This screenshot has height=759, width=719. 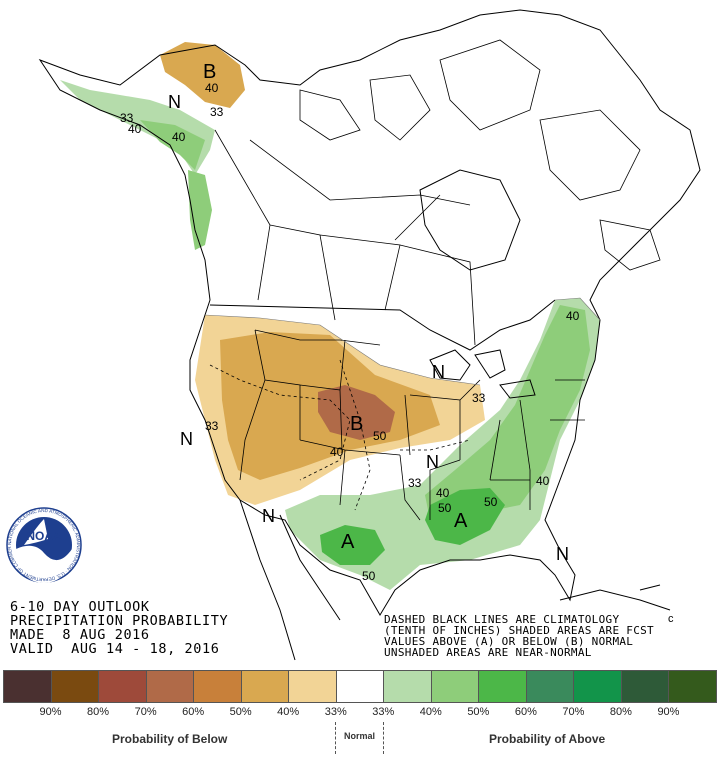 I want to click on mexico-outline, so click(x=290, y=580).